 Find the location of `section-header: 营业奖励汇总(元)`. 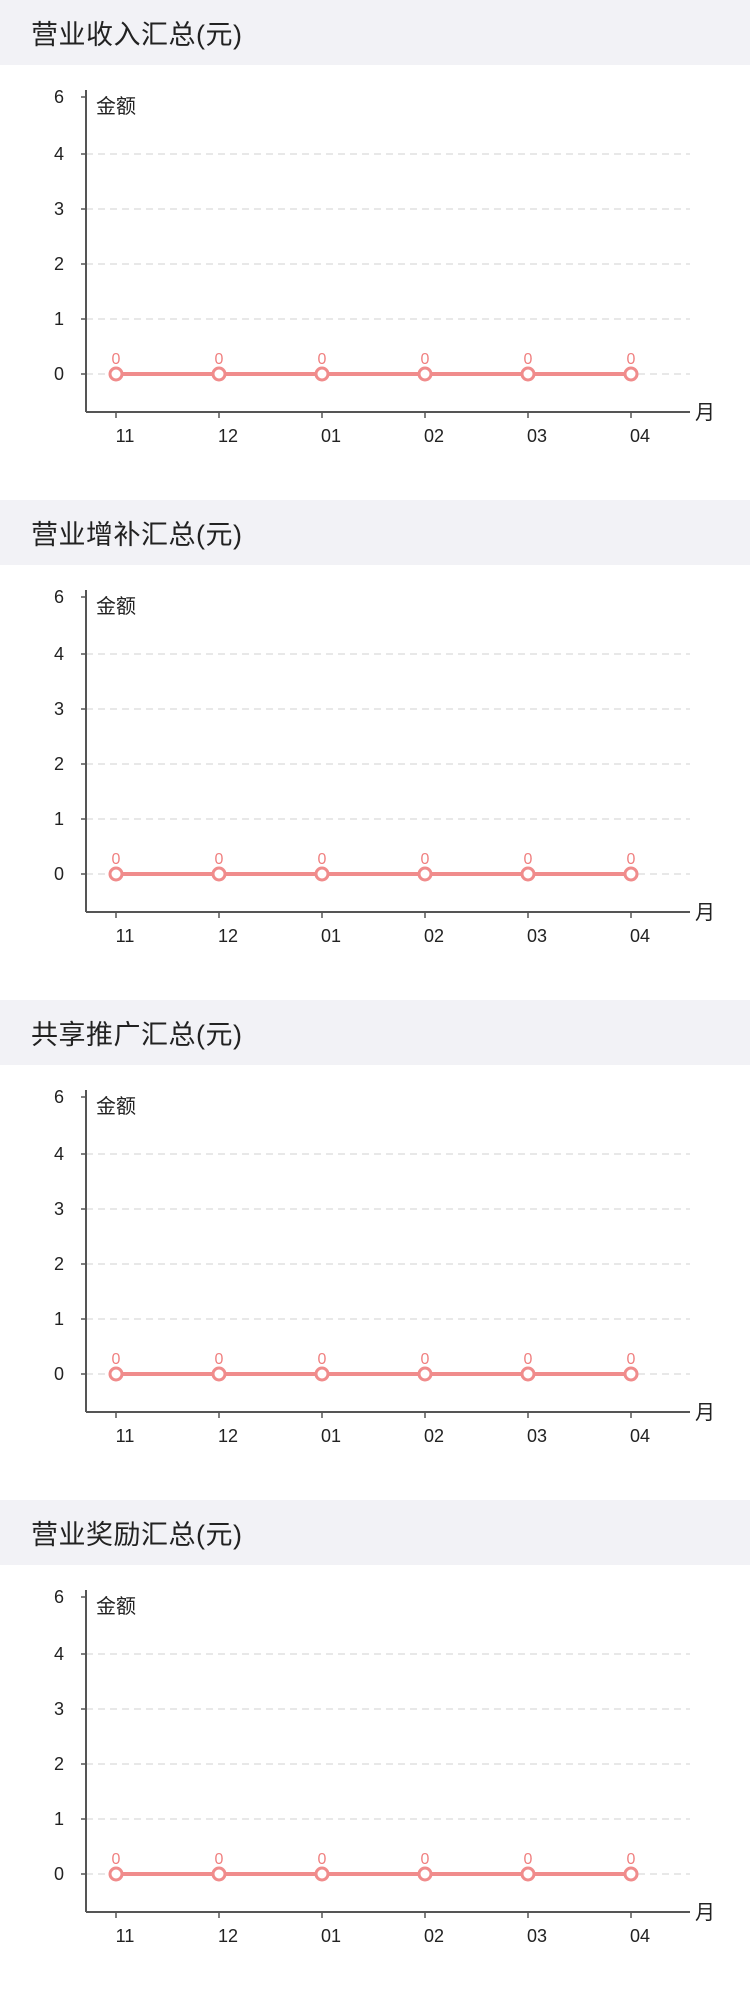

section-header: 营业奖励汇总(元) is located at coordinates (375, 1532).